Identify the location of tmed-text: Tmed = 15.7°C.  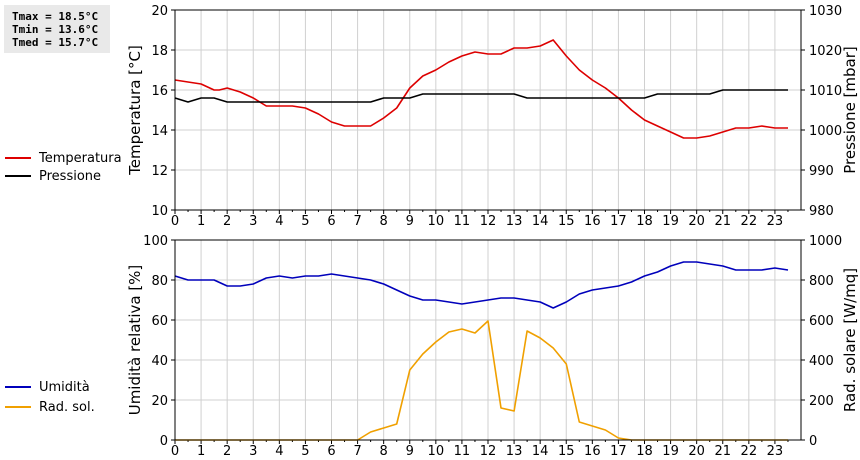
(55, 42).